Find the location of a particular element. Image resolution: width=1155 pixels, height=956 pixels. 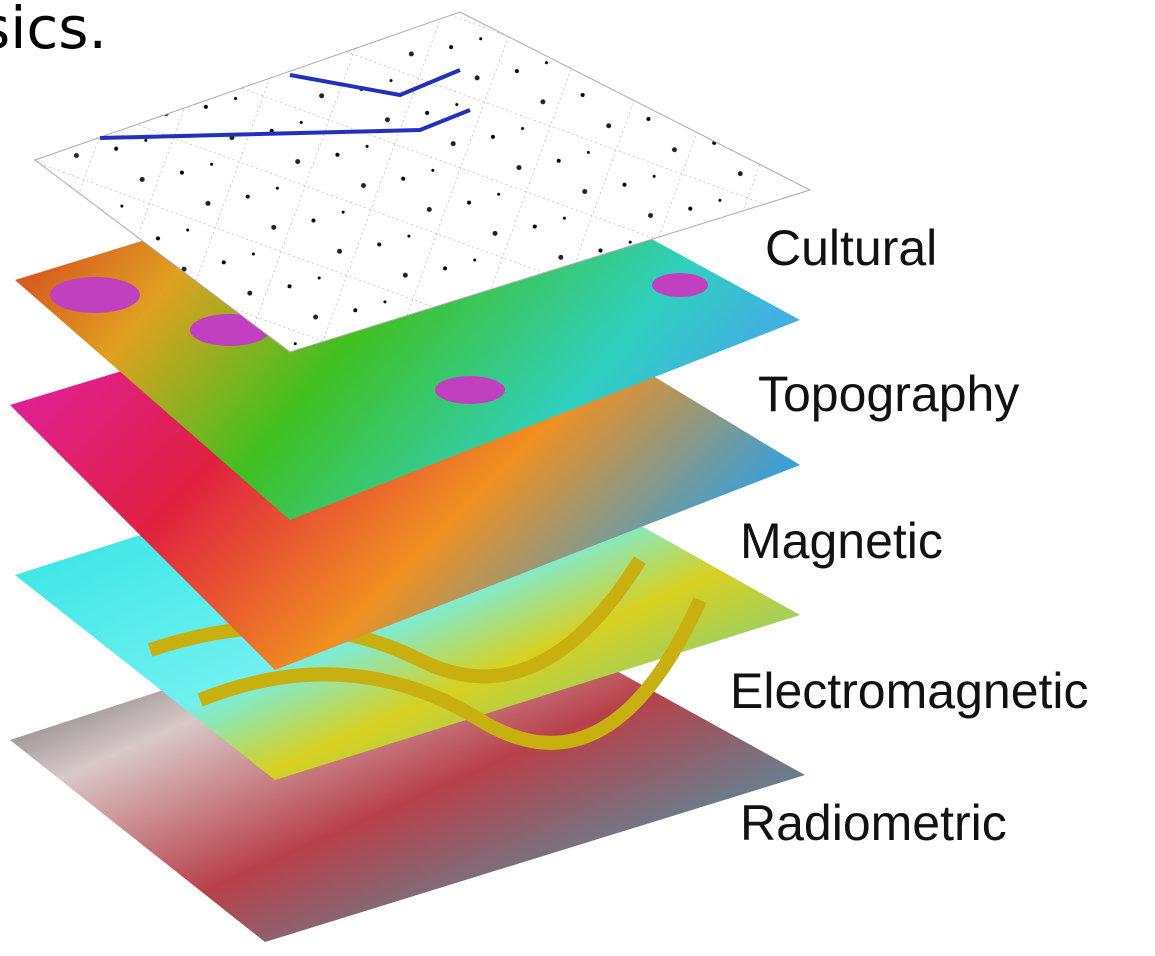

title: sics. is located at coordinates (53, 31).